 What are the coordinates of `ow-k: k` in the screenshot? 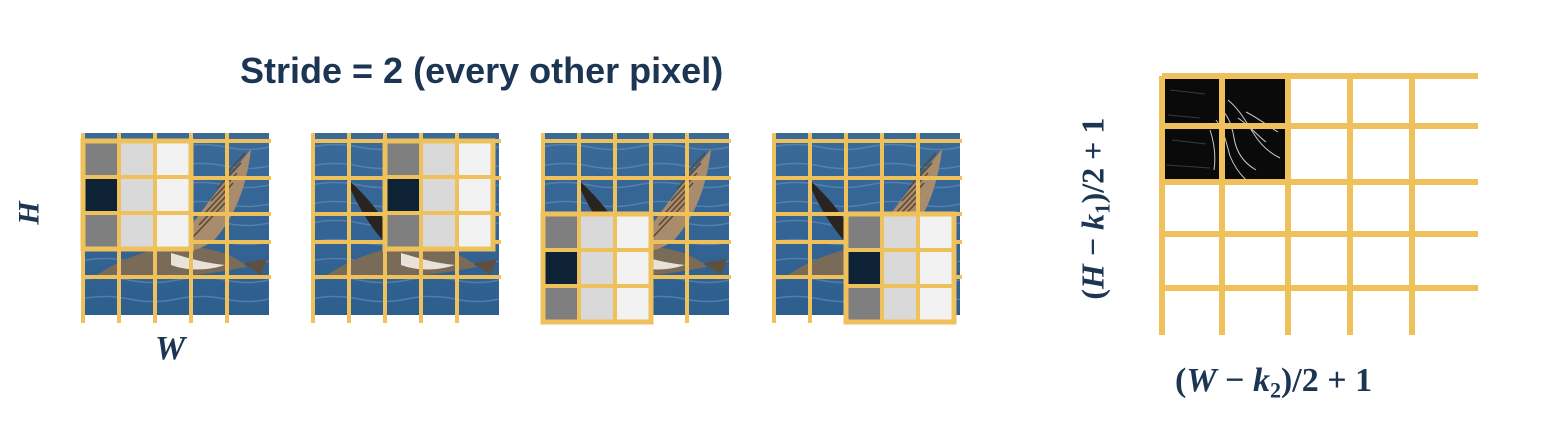 It's located at (1261, 380).